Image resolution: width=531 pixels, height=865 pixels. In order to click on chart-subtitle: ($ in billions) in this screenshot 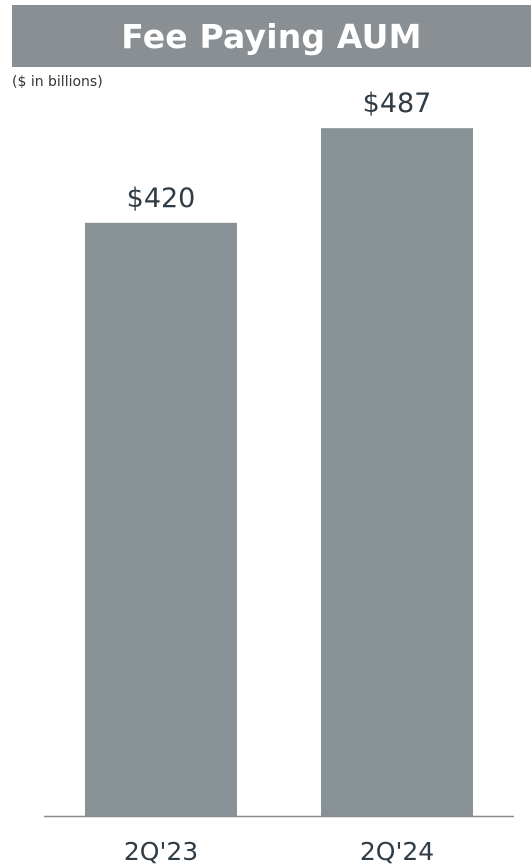, I will do `click(57, 82)`.